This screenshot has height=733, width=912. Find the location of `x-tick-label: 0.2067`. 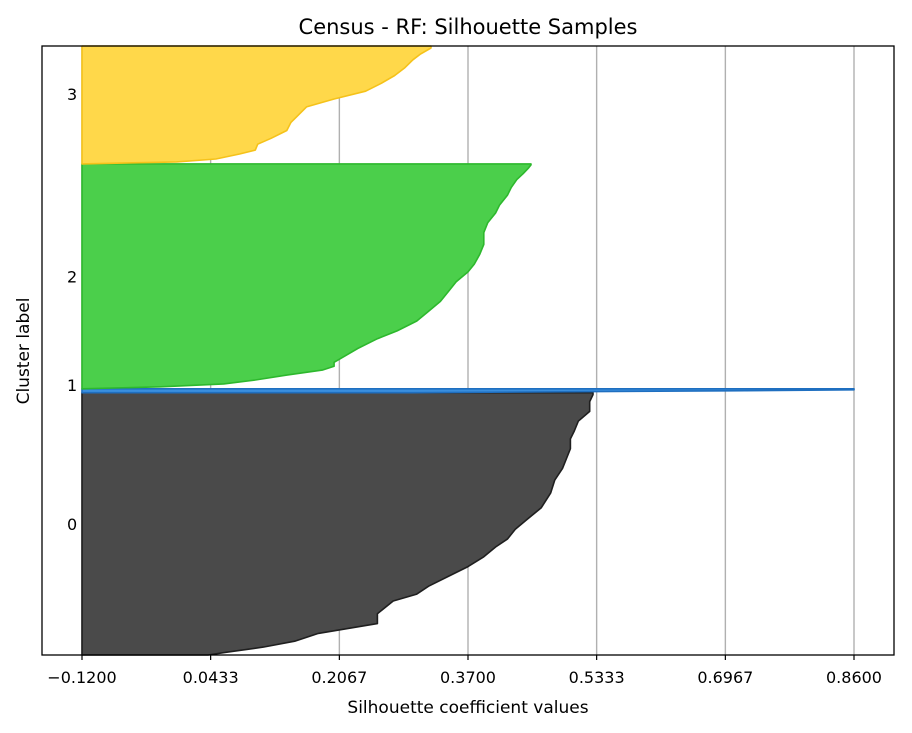

x-tick-label: 0.2067 is located at coordinates (339, 677).